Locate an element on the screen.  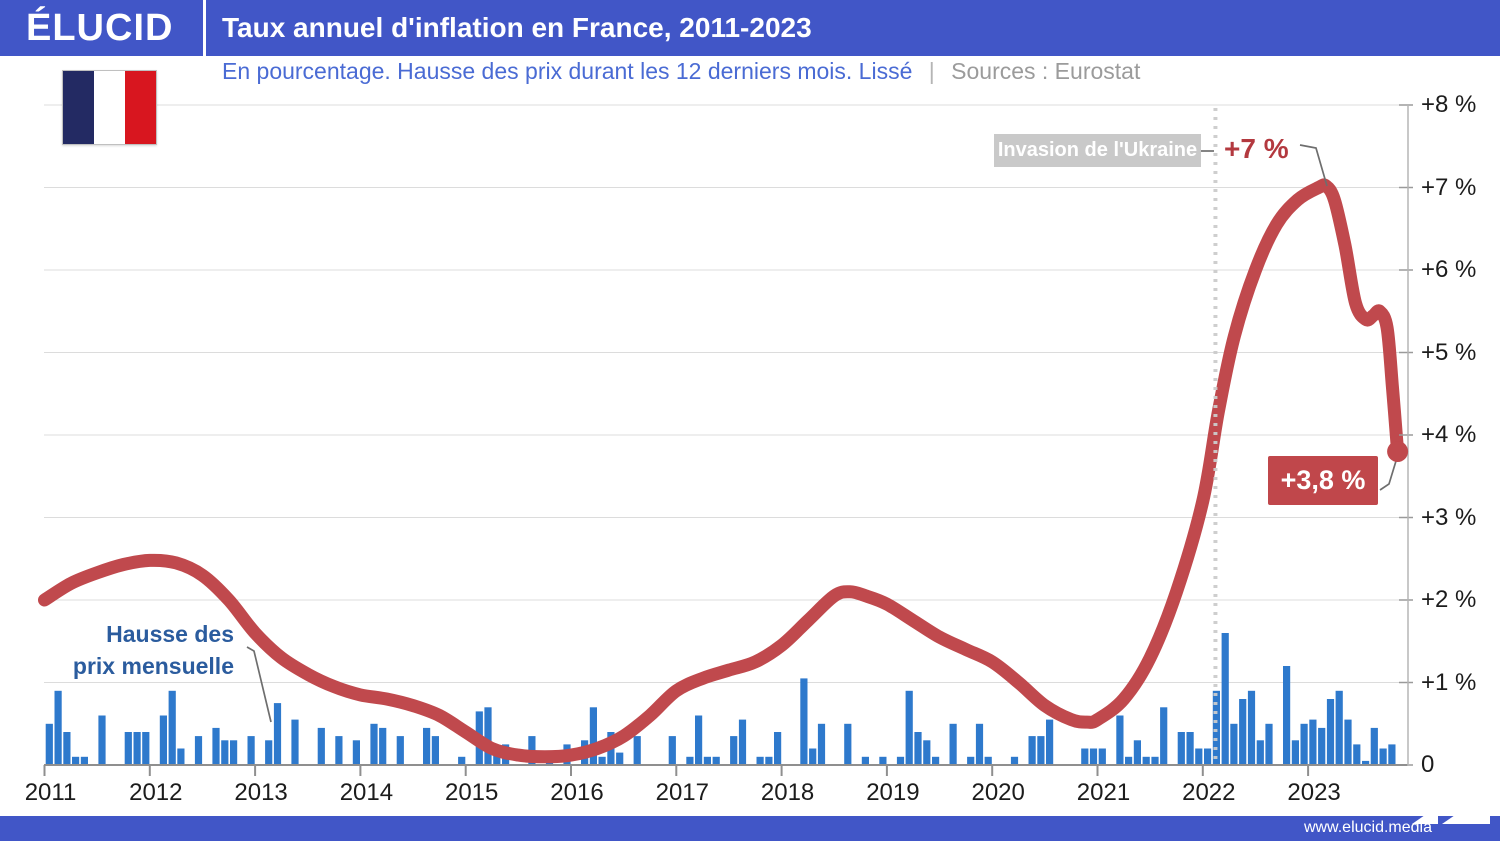
y-axis-label: +3 % is located at coordinates (1449, 517).